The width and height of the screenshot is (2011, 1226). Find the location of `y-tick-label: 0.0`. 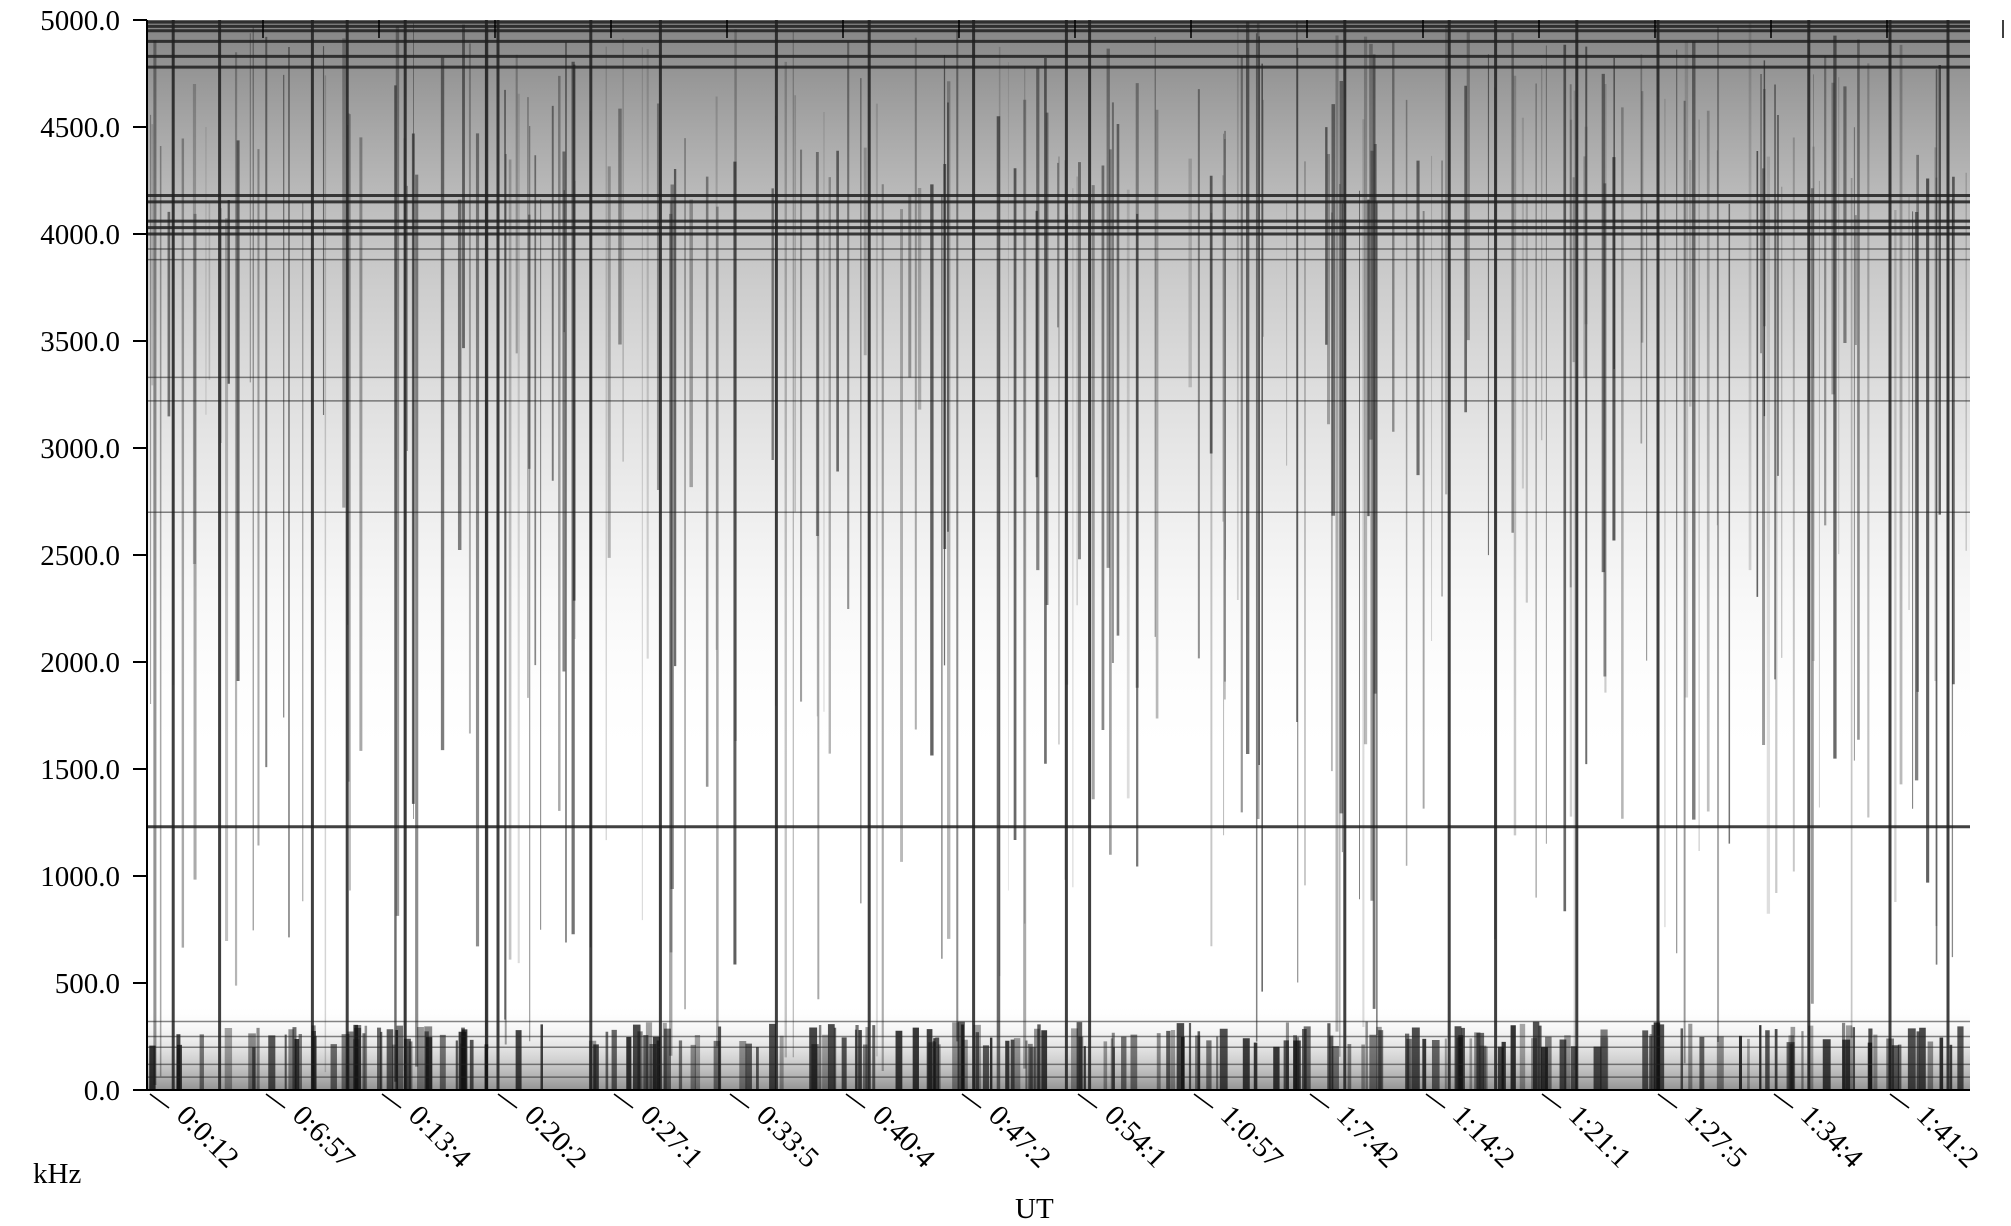

y-tick-label: 0.0 is located at coordinates (102, 1091).